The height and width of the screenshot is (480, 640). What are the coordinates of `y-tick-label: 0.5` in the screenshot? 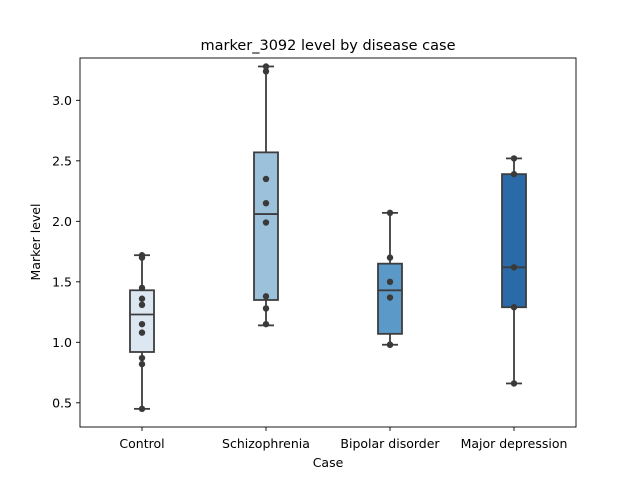 It's located at (62, 402).